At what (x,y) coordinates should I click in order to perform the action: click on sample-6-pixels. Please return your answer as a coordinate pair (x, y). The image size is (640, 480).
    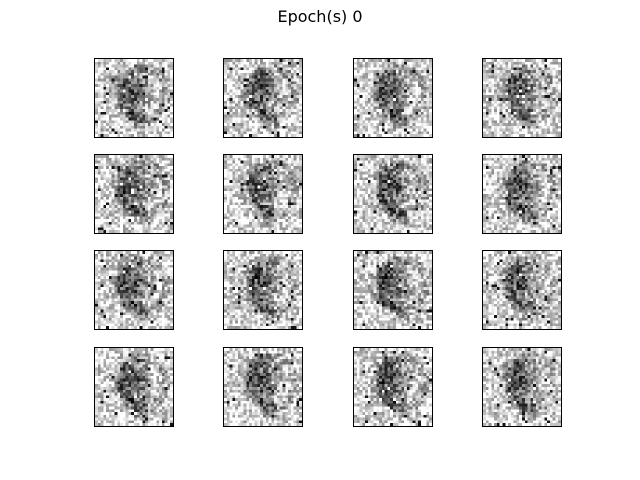
    Looking at the image, I should click on (263, 194).